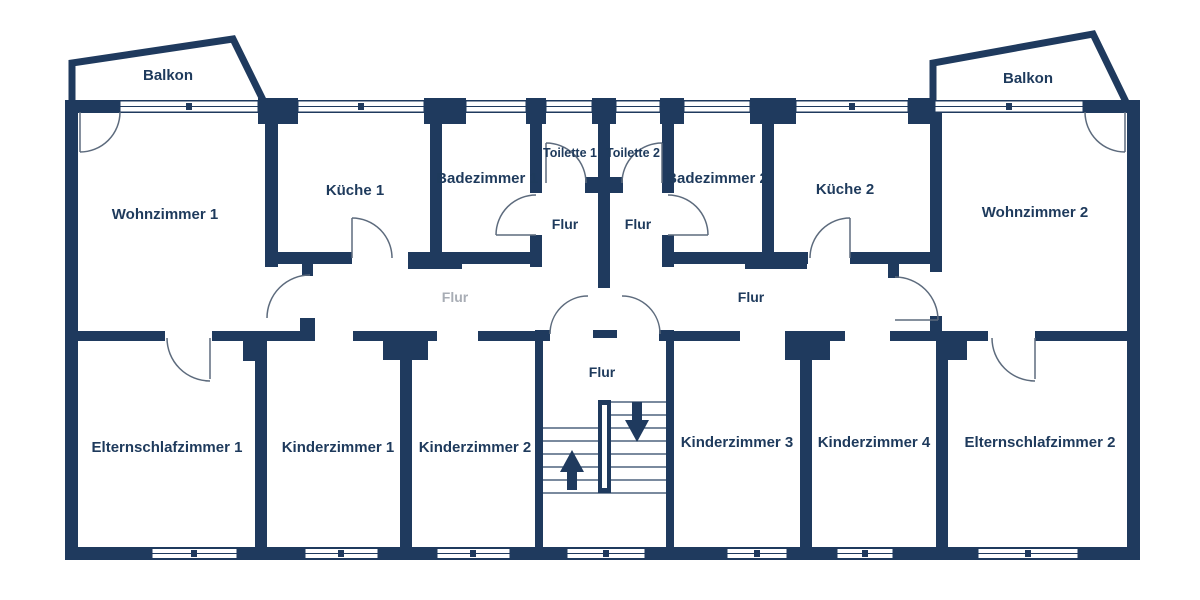  I want to click on balcony-right-wall, so click(1030, 68).